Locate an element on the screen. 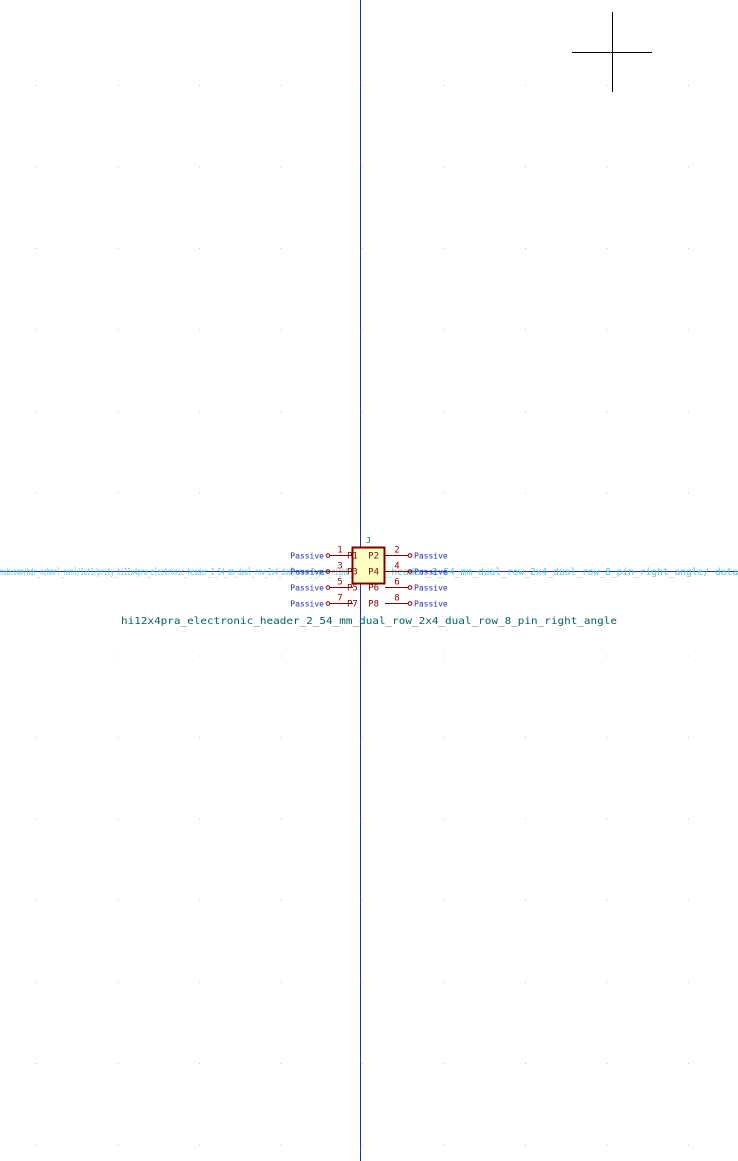 The height and width of the screenshot is (1161, 738). pin-7: 7 Passive P7 is located at coordinates (324, 602).